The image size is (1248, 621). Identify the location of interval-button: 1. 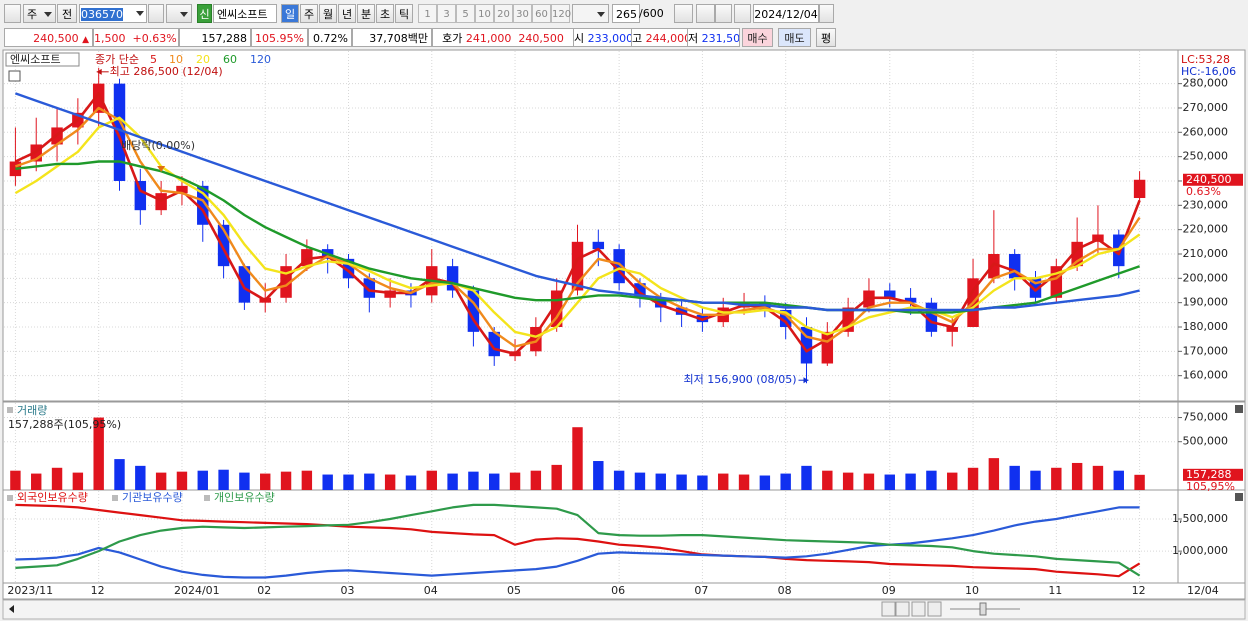
(427, 13).